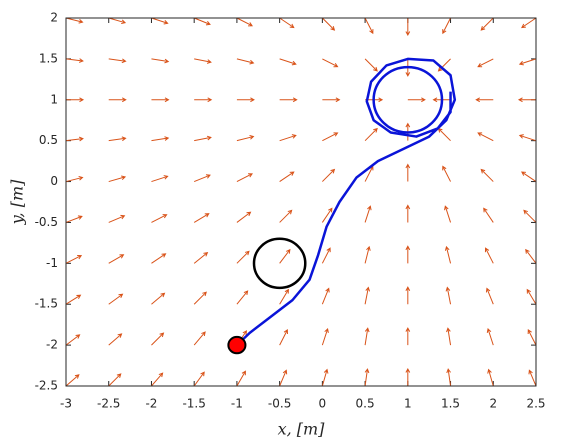  What do you see at coordinates (46, 222) in the screenshot?
I see `y-tick-label: -0.5` at bounding box center [46, 222].